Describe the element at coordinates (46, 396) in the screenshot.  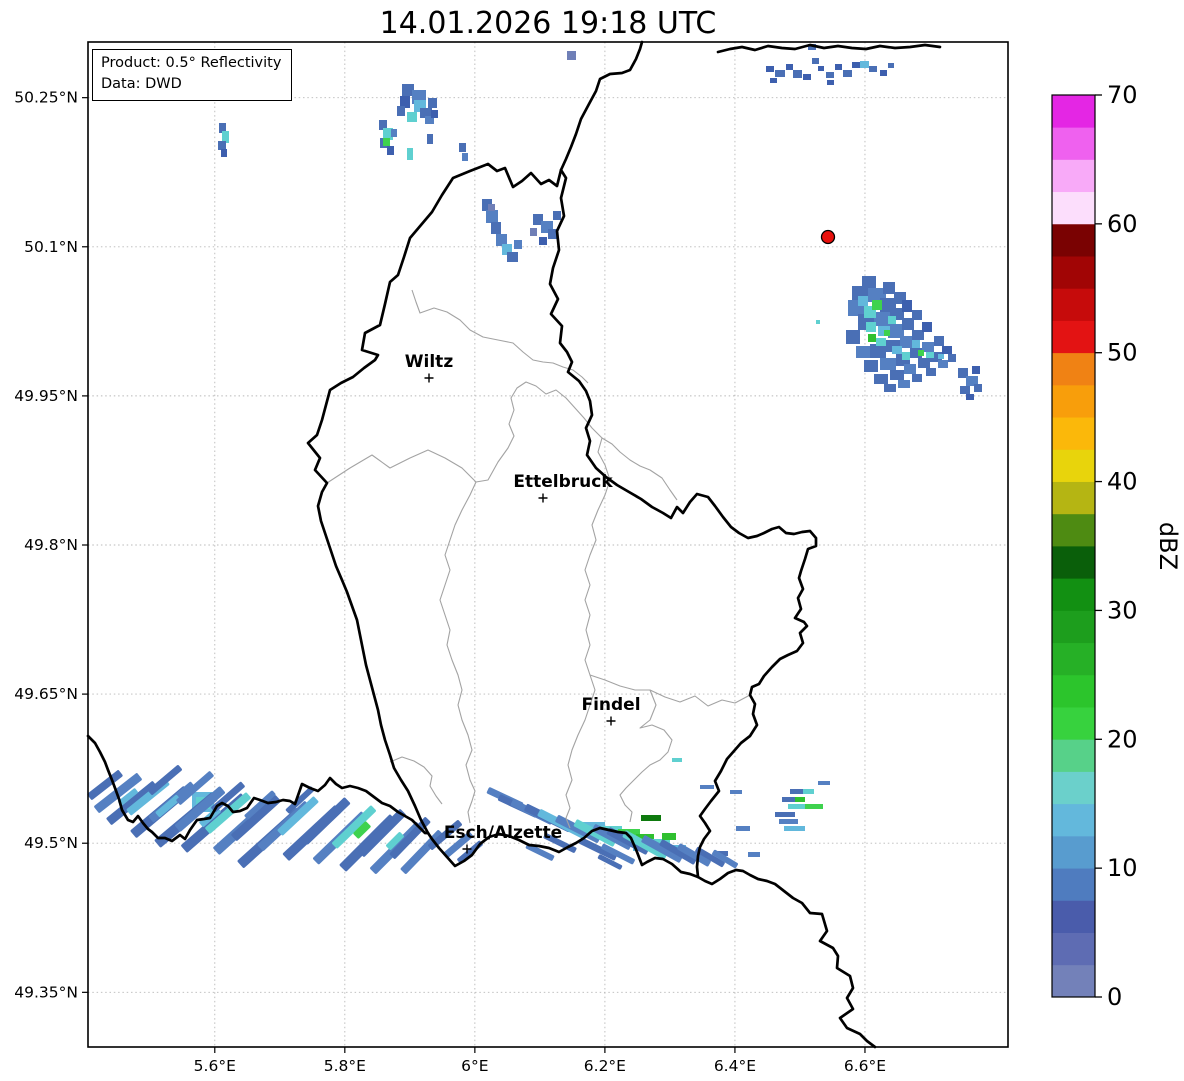
I see `y-tick-label: 49.95°N` at that location.